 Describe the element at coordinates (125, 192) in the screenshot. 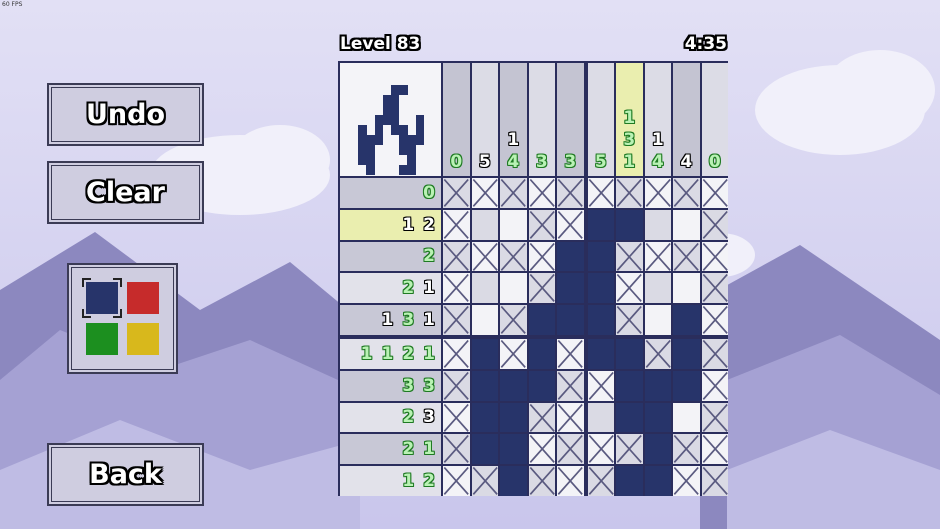

I see `clear-button: Clear` at that location.